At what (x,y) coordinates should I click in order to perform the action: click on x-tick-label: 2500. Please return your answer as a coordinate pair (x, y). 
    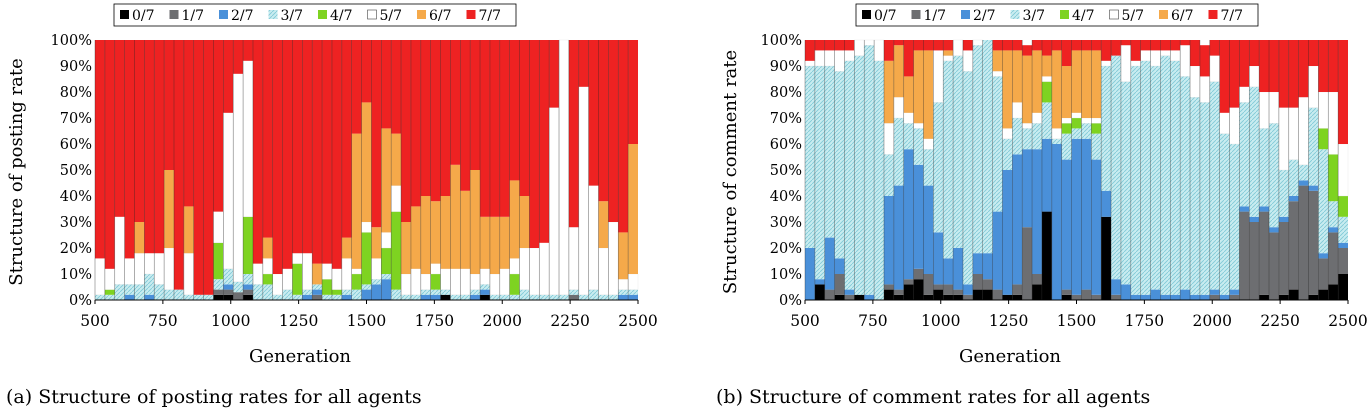
    Looking at the image, I should click on (637, 321).